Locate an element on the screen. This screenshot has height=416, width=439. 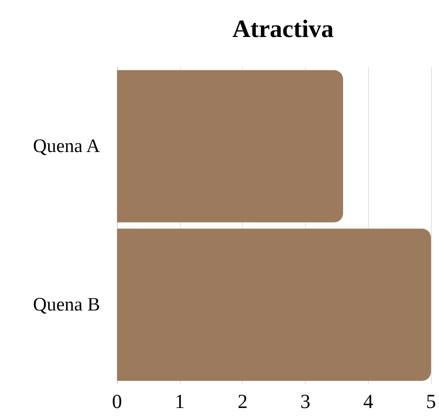
x-tick-label: 5 is located at coordinates (431, 402).